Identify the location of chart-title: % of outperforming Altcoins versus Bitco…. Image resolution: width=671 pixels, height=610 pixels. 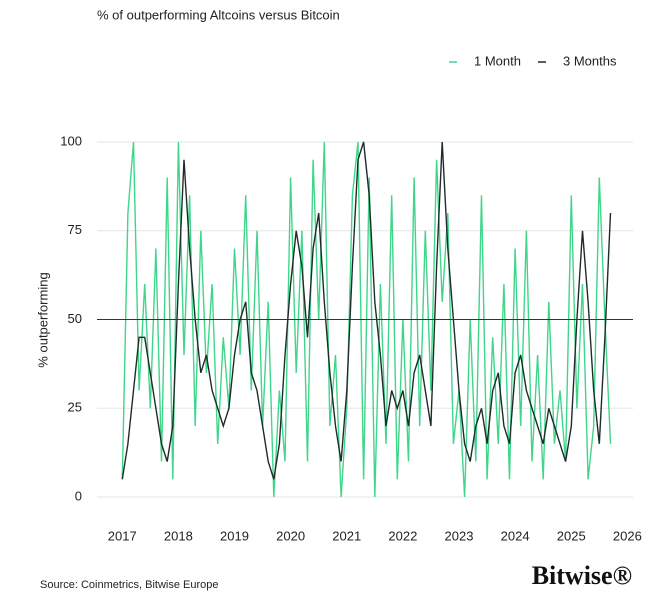
(218, 14).